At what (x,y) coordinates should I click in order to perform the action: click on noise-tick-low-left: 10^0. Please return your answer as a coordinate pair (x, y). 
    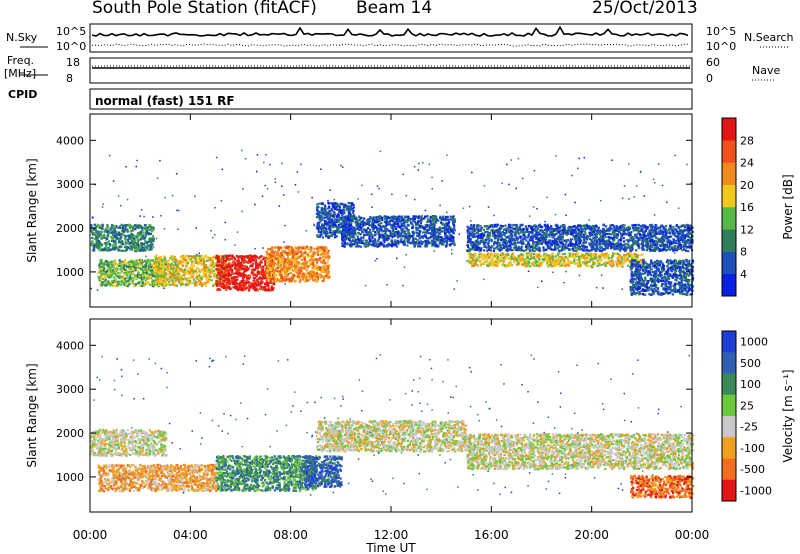
    Looking at the image, I should click on (71, 46).